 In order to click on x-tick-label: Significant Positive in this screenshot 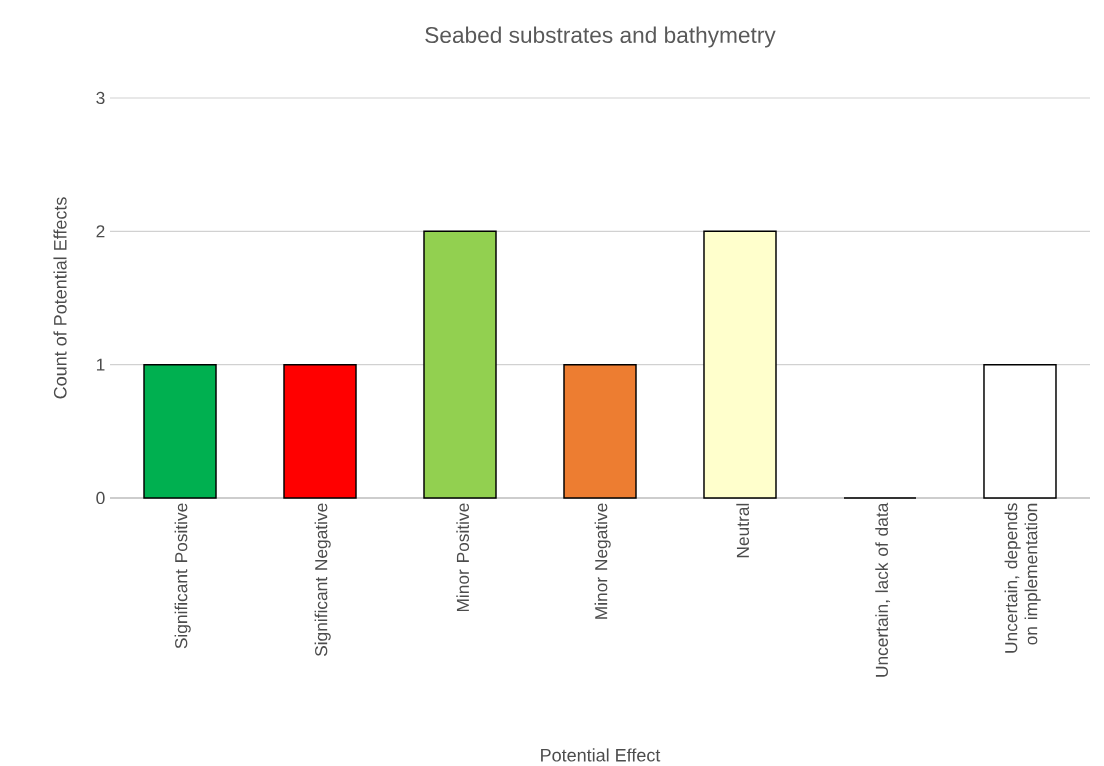, I will do `click(182, 576)`.